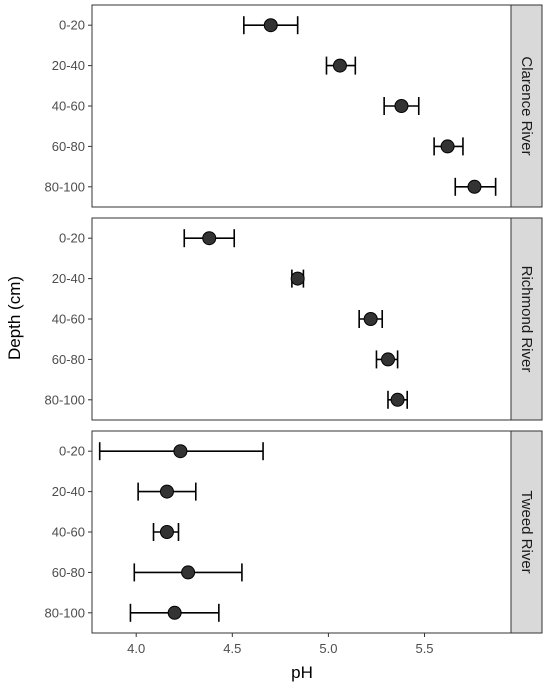 This screenshot has height=690, width=550. I want to click on strip-richmond-river, so click(526, 319).